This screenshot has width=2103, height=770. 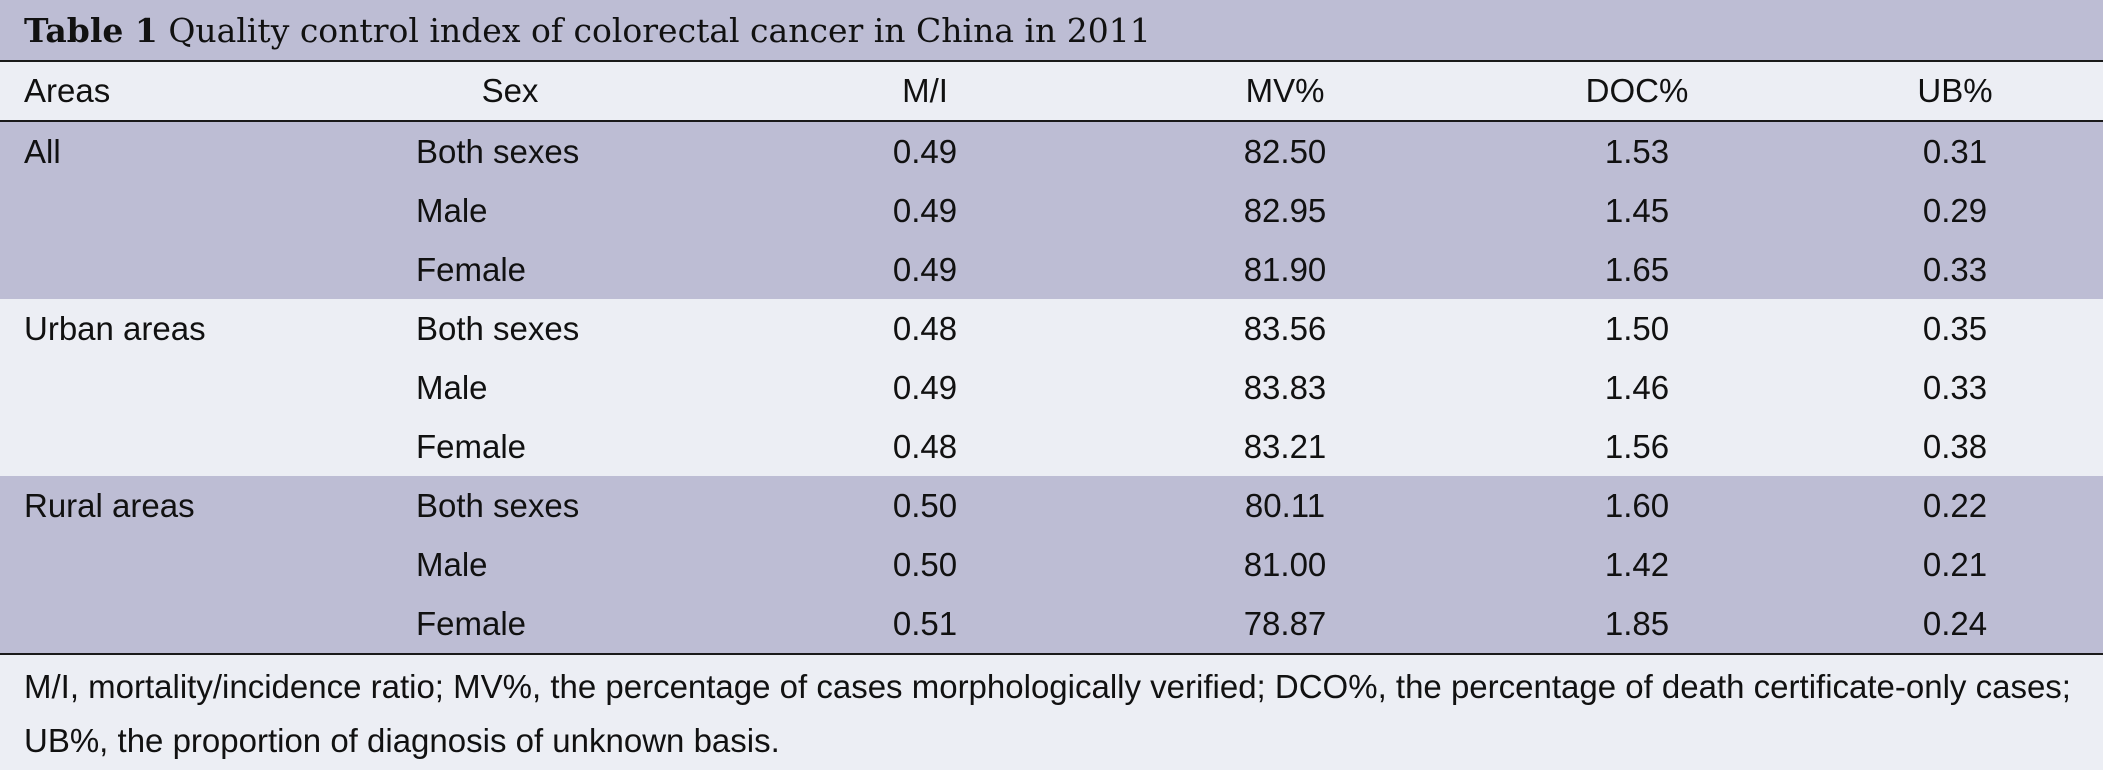 What do you see at coordinates (1285, 387) in the screenshot?
I see `mv-cell: 83.83` at bounding box center [1285, 387].